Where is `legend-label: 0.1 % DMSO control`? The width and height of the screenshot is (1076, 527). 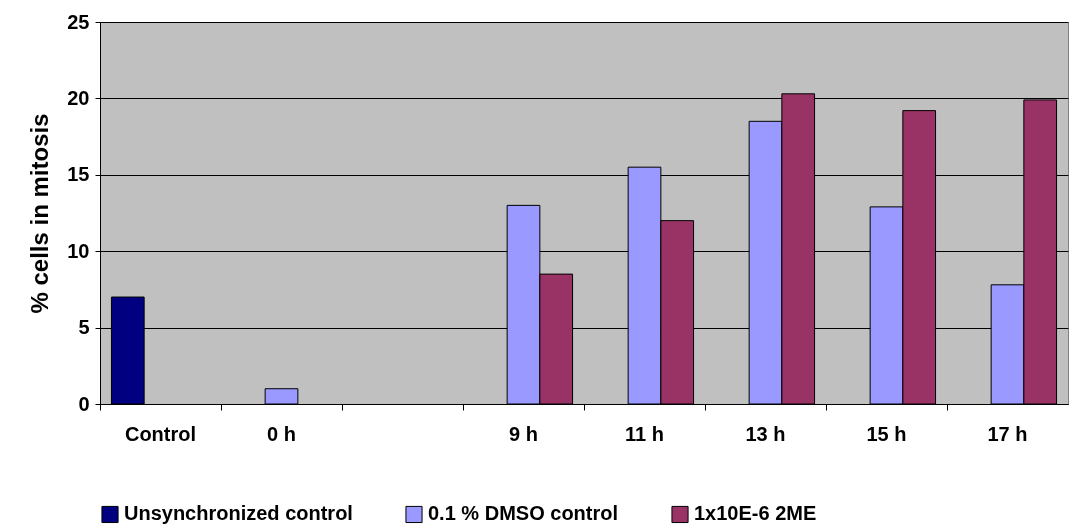
legend-label: 0.1 % DMSO control is located at coordinates (523, 513).